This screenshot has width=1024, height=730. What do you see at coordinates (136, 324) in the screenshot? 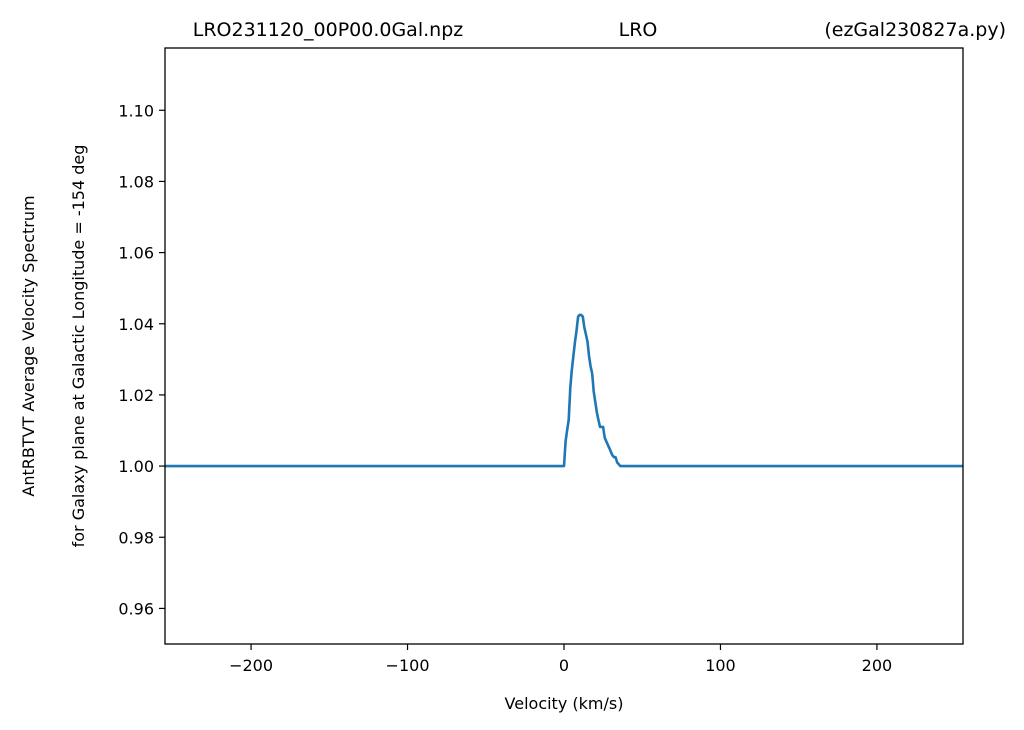
I see `y-tick-label: 1.04` at bounding box center [136, 324].